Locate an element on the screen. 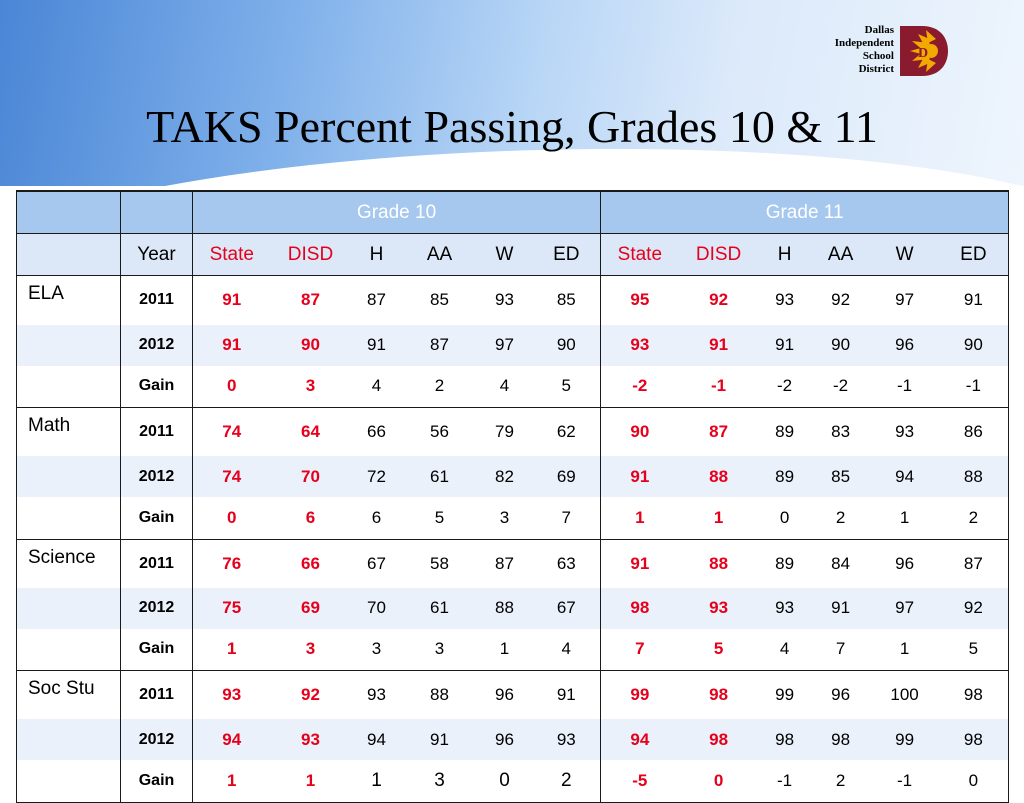  value-cell: -5 is located at coordinates (639, 781).